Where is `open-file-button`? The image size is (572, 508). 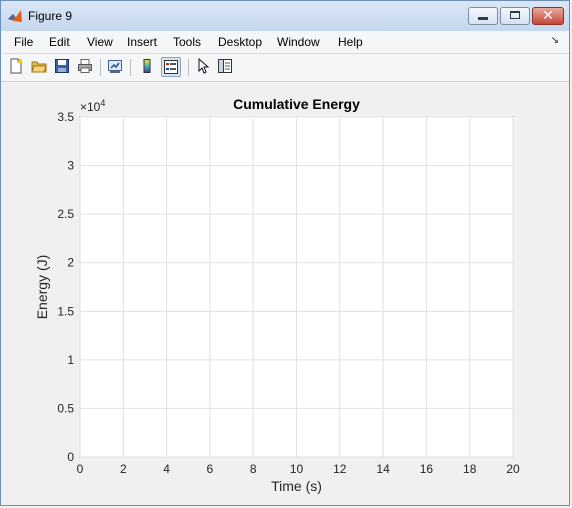 open-file-button is located at coordinates (40, 67).